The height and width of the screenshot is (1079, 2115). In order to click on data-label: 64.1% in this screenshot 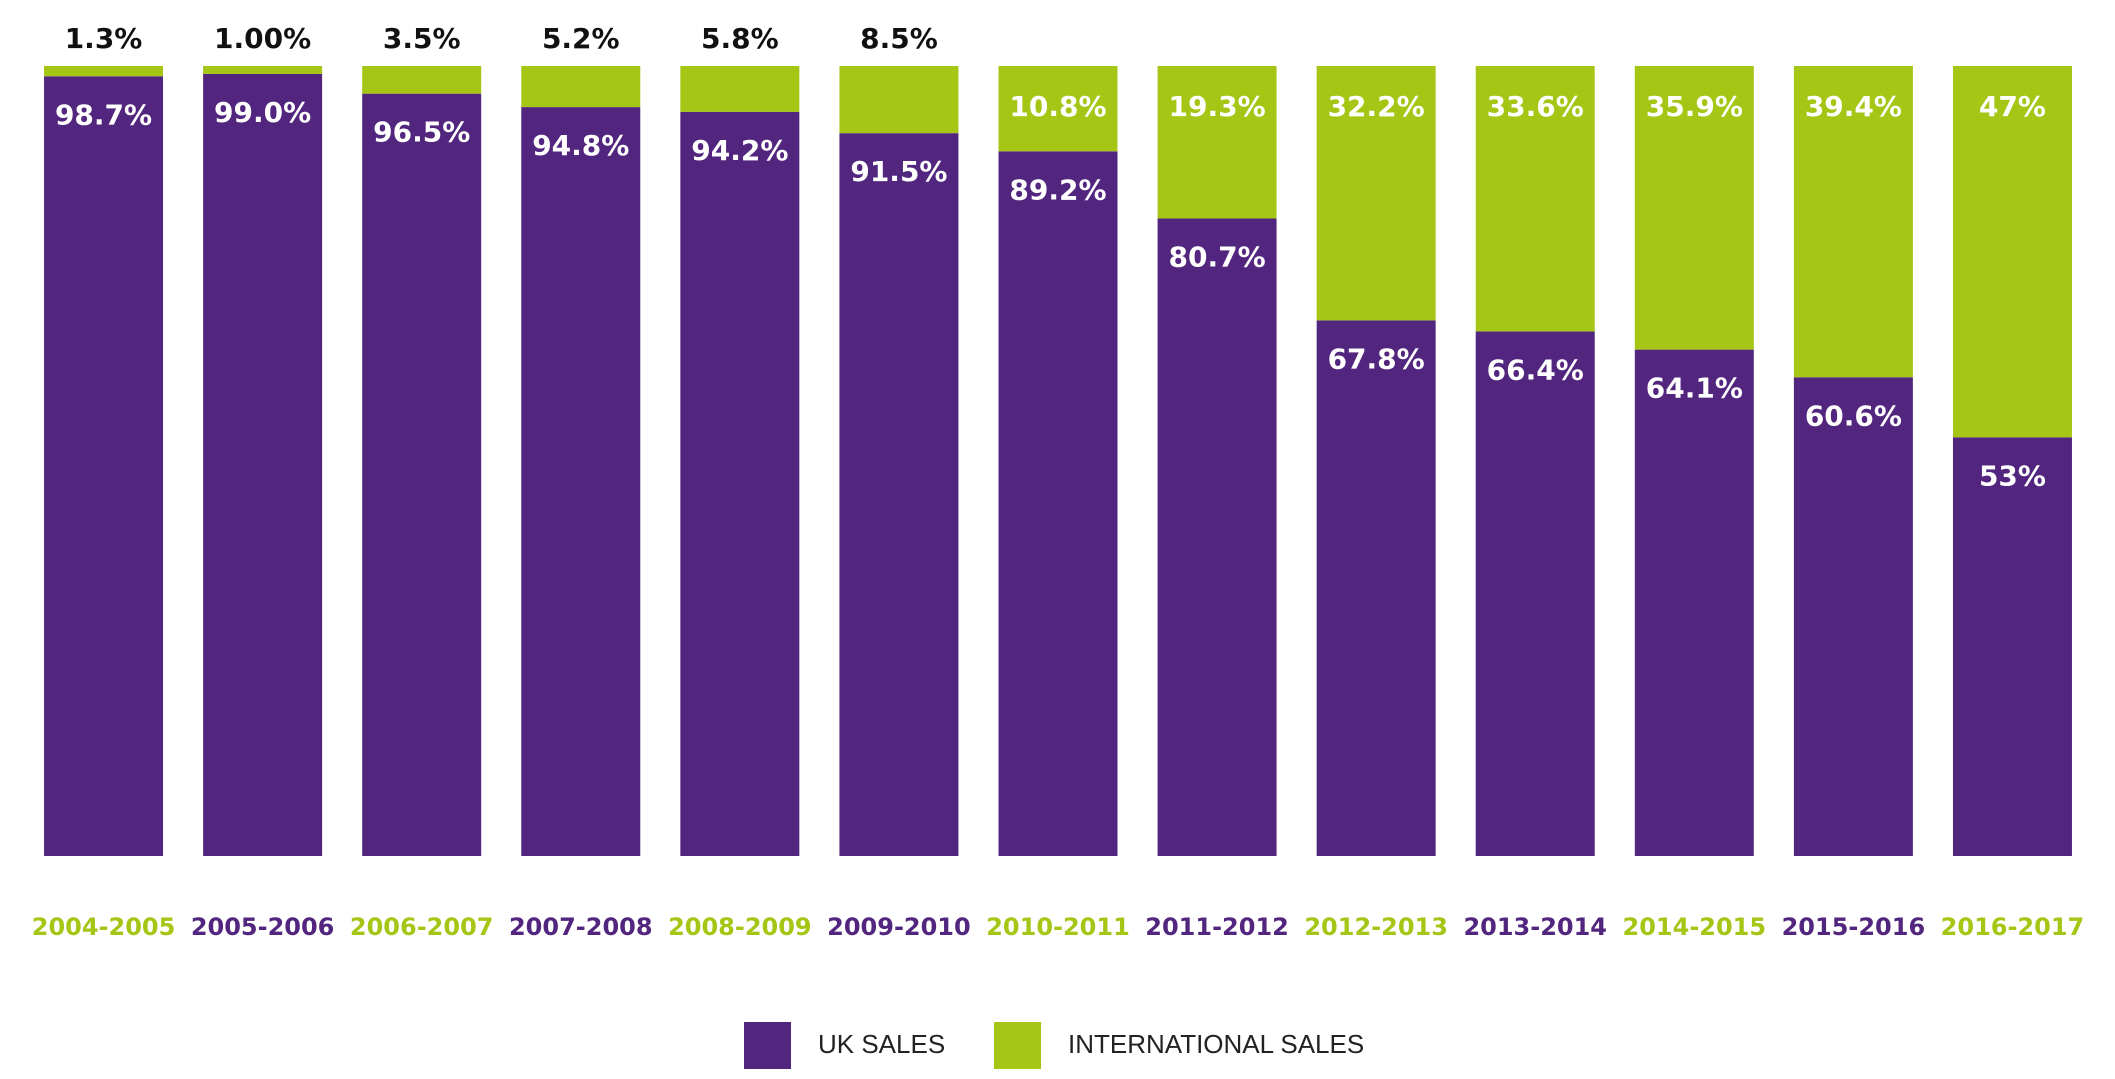, I will do `click(1694, 388)`.